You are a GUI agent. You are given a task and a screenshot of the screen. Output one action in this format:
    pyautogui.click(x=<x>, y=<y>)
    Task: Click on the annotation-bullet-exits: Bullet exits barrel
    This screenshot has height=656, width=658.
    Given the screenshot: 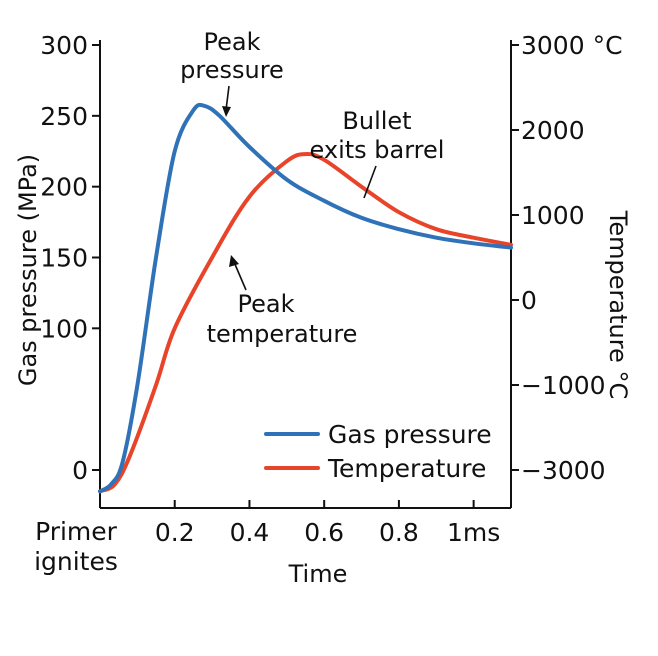 What is the action you would take?
    pyautogui.click(x=377, y=153)
    